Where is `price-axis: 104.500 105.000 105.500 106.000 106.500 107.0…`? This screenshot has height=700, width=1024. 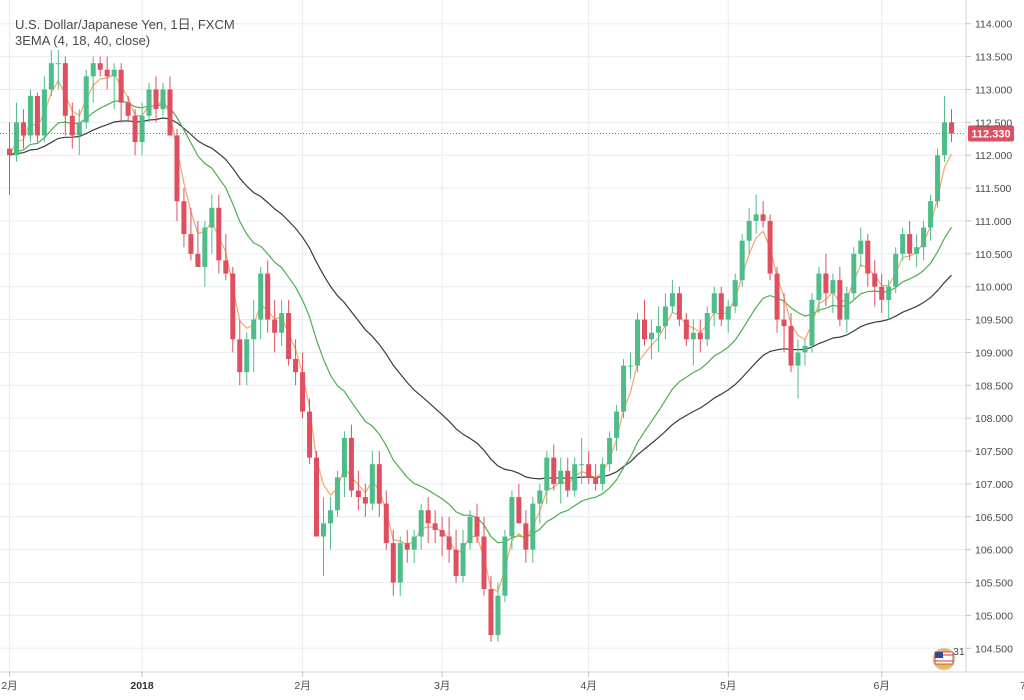 price-axis: 104.500 105.000 105.500 106.000 106.500 107.0… is located at coordinates (989, 337).